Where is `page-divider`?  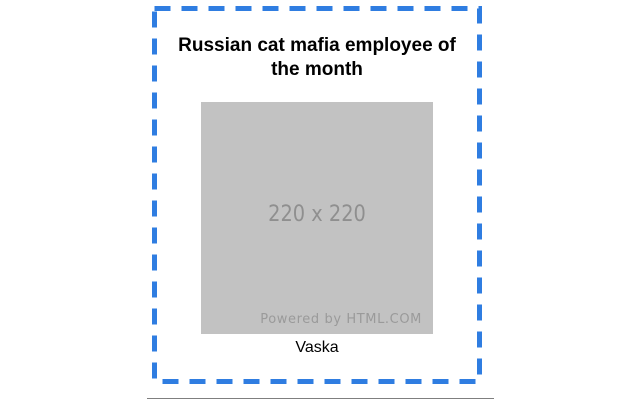
page-divider is located at coordinates (320, 398).